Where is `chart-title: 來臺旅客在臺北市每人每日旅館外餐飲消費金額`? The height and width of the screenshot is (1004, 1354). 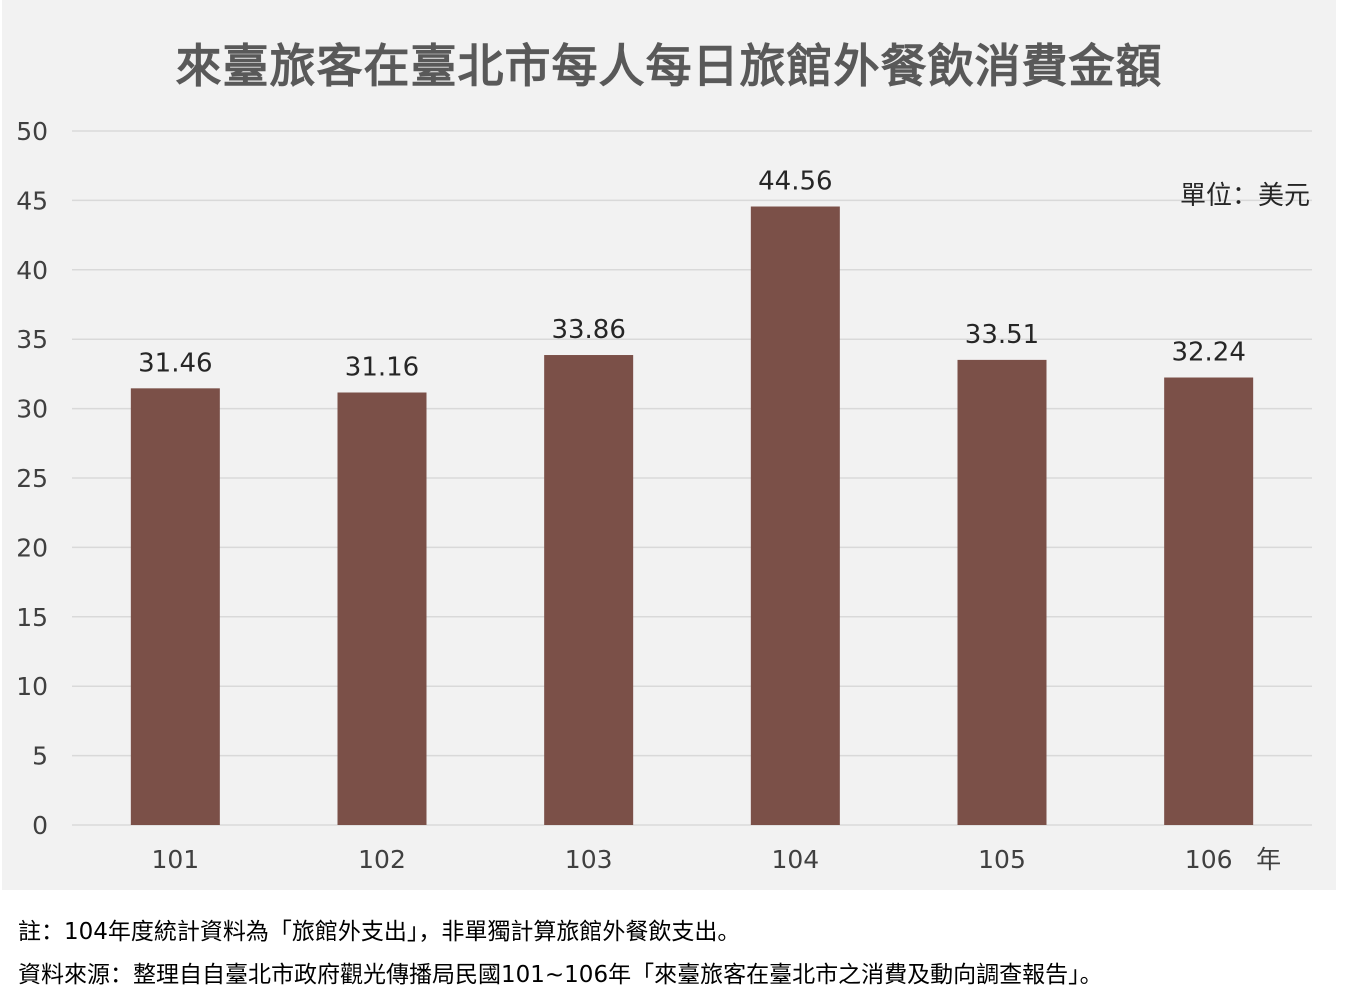
chart-title: 來臺旅客在臺北市每人每日旅館外餐飲消費金額 is located at coordinates (669, 66).